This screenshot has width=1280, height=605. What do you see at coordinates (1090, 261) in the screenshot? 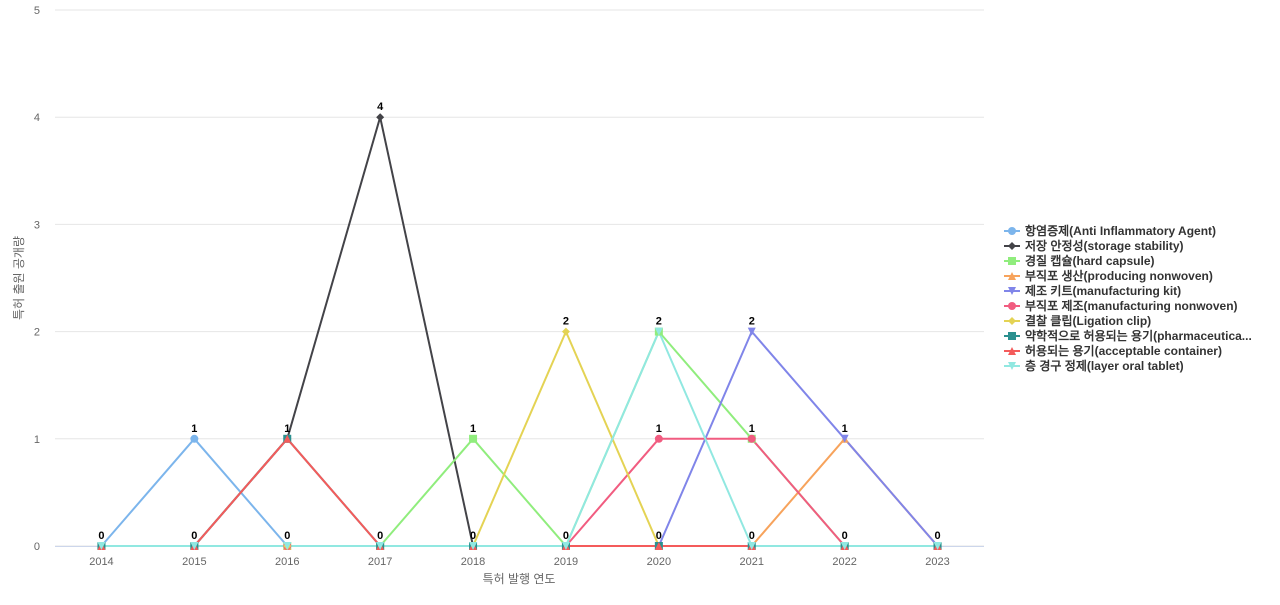
I see `legend-label: 경질 캡슐(hard capsule)` at bounding box center [1090, 261].